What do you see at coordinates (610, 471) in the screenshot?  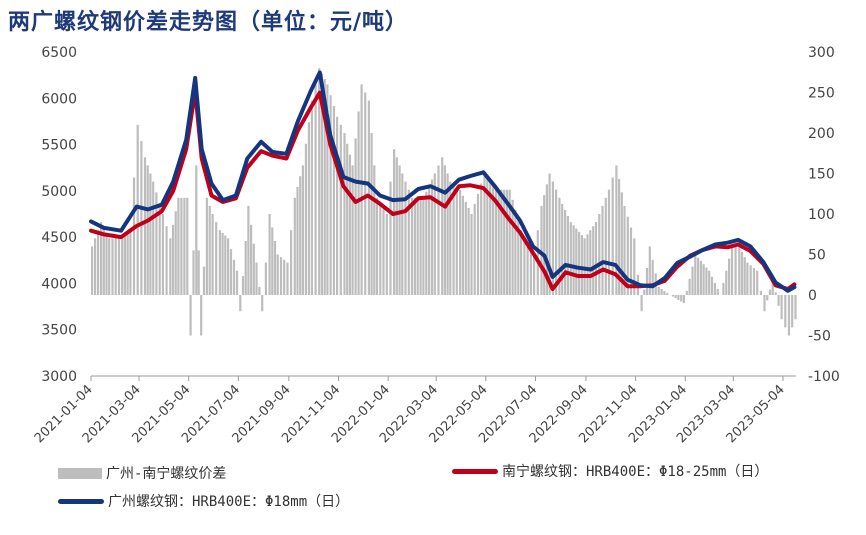 I see `legend-nanning: 南宁螺纹钢：HRB400E：Φ18-25mm（日）` at bounding box center [610, 471].